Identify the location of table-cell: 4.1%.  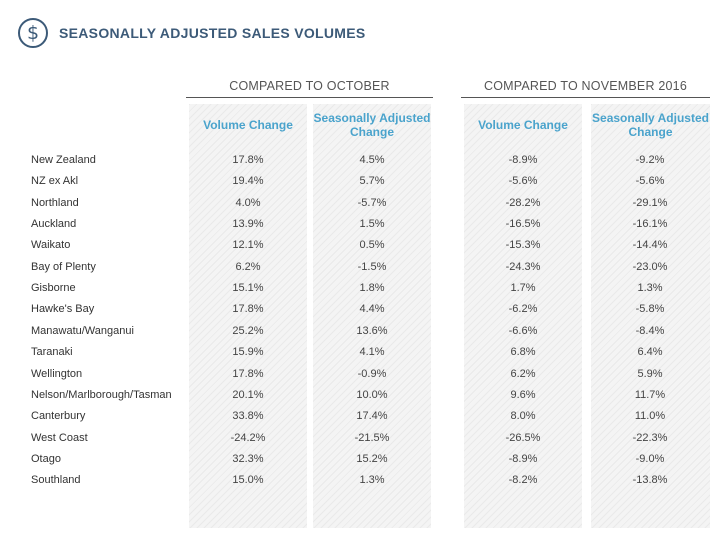
(372, 352).